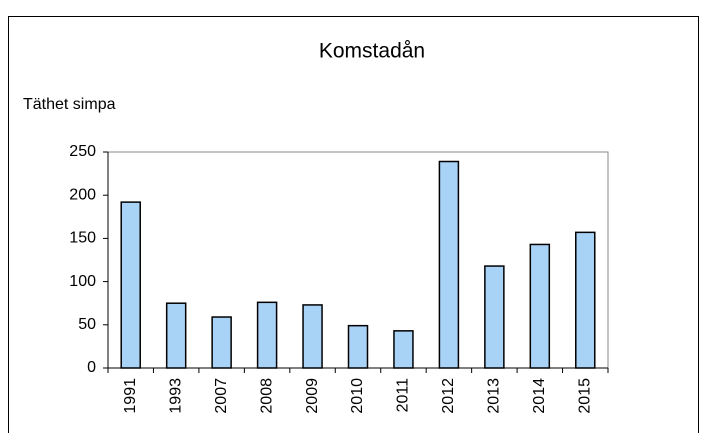 Image resolution: width=717 pixels, height=433 pixels. I want to click on x-tick-label: 2009, so click(312, 396).